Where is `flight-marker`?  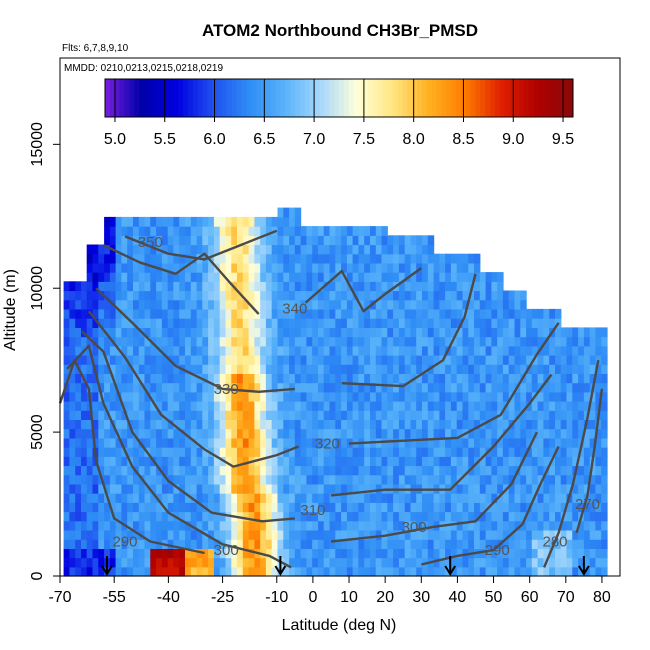 flight-marker is located at coordinates (450, 566).